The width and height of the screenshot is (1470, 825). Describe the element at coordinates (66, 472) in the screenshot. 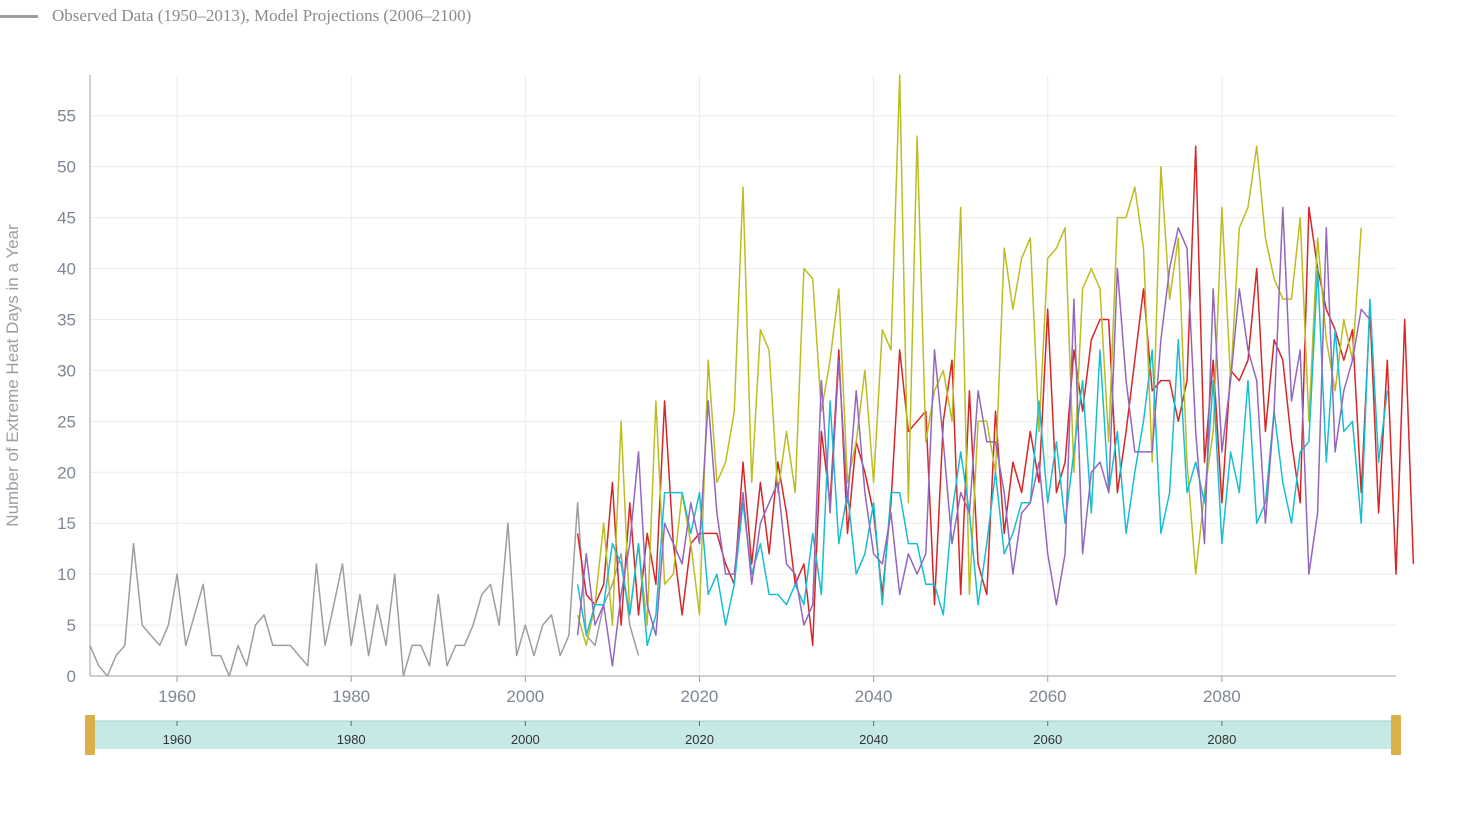

I see `y-tick-label-20: 20` at that location.